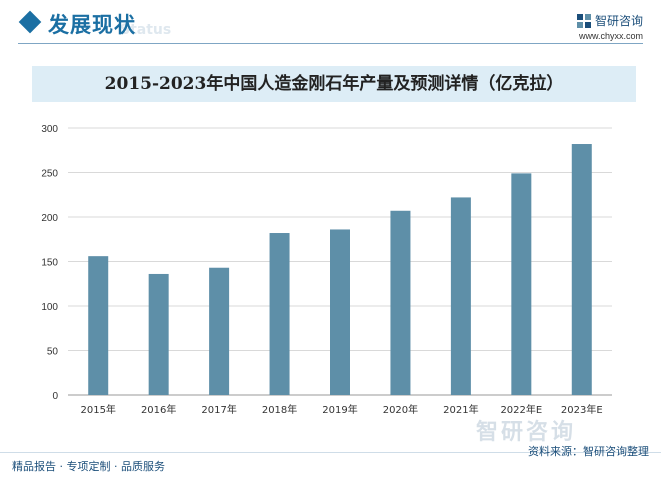 The image size is (661, 479). I want to click on chart-title-bar: 2015-2023年中国人造金刚石年产量及预测详情（亿克拉）, so click(334, 84).